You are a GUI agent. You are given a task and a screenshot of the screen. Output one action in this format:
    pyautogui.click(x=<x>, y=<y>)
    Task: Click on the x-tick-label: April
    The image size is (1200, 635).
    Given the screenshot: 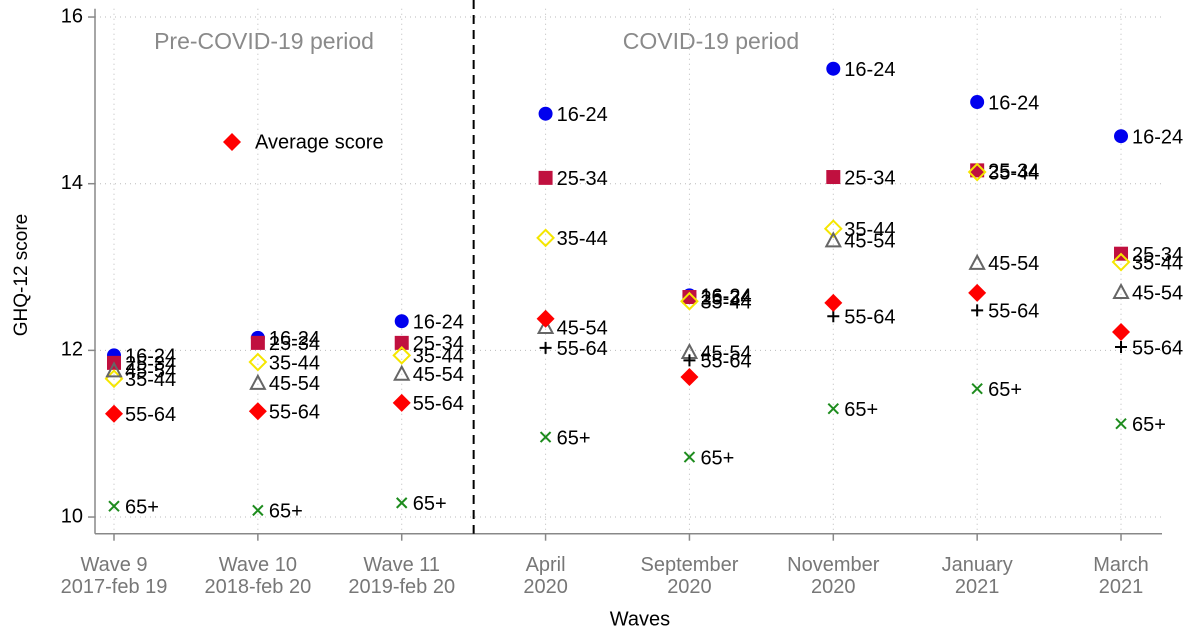 What is the action you would take?
    pyautogui.click(x=546, y=565)
    